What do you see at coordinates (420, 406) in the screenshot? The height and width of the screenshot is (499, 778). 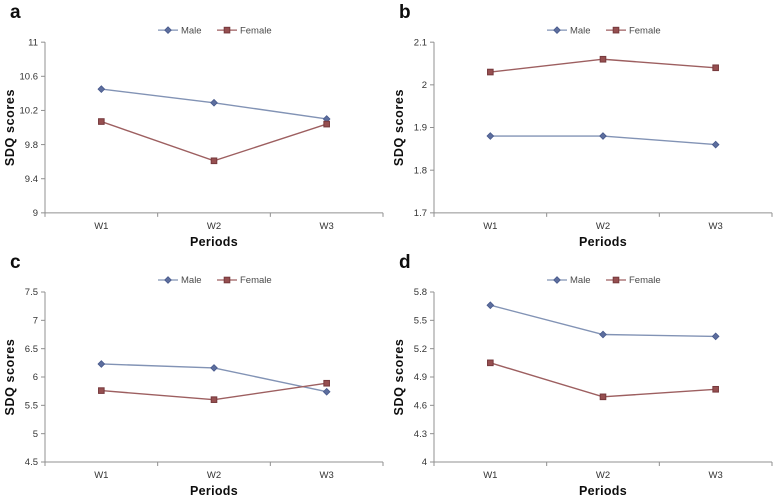 I see `y-tick-label: 4.6` at bounding box center [420, 406].